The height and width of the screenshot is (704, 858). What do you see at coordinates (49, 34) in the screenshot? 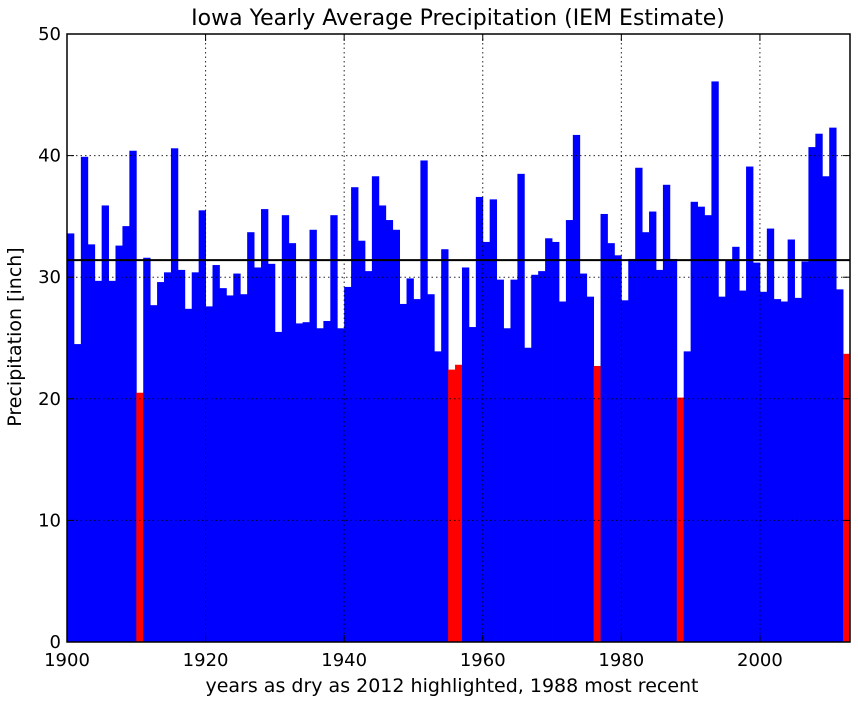
I see `y-tick-label-50: 50` at bounding box center [49, 34].